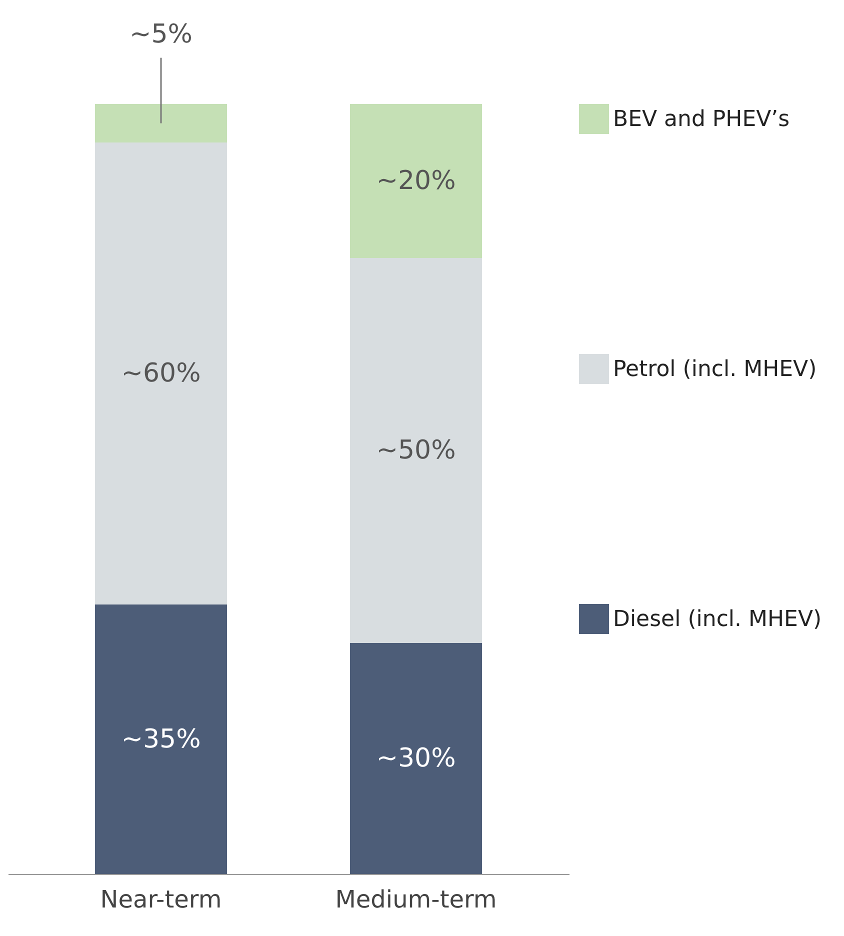  I want to click on data-label: ~5%, so click(161, 35).